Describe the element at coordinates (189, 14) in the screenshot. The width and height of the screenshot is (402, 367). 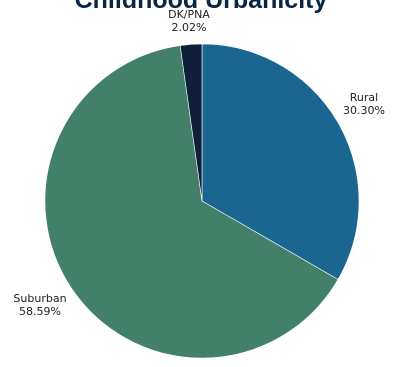
I see `slice-name: DK/PNA` at that location.